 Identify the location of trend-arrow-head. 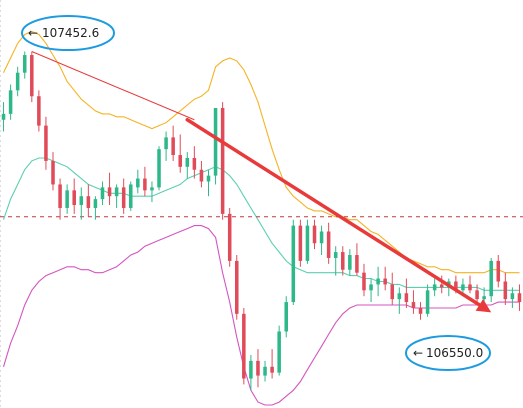
(483, 305).